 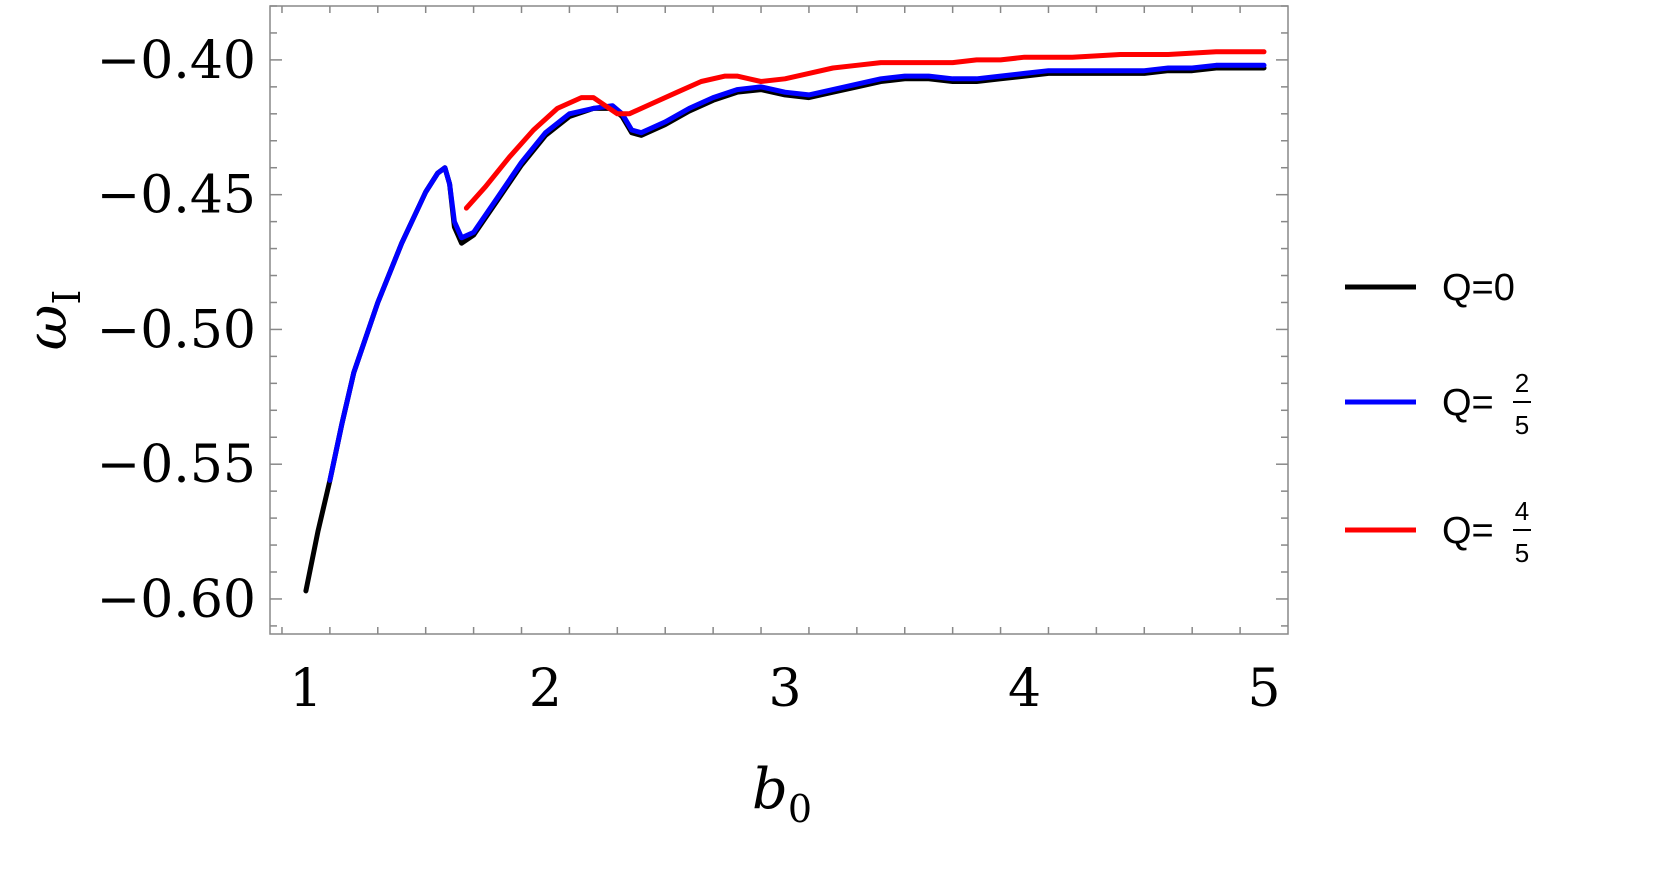 What do you see at coordinates (176, 330) in the screenshot?
I see `y-tick-label: −0.50` at bounding box center [176, 330].